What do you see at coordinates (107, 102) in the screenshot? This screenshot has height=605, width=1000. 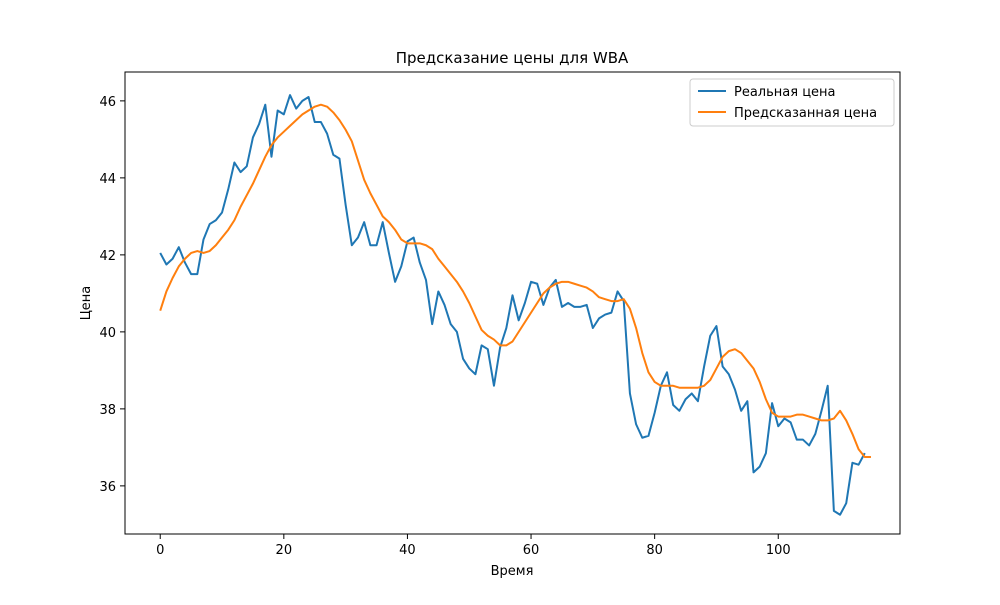 I see `y-tick-label: 46` at bounding box center [107, 102].